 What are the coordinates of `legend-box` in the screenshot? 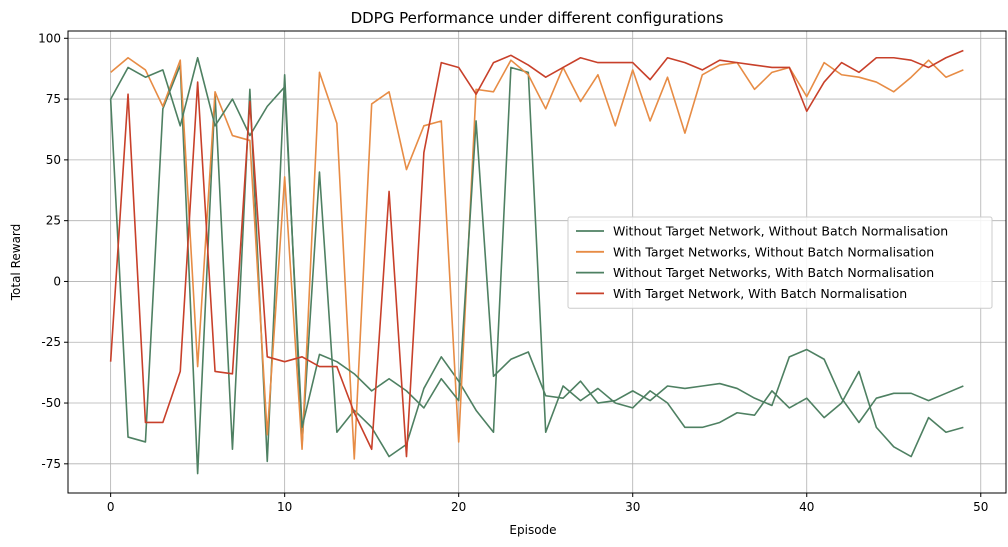 It's located at (780, 262).